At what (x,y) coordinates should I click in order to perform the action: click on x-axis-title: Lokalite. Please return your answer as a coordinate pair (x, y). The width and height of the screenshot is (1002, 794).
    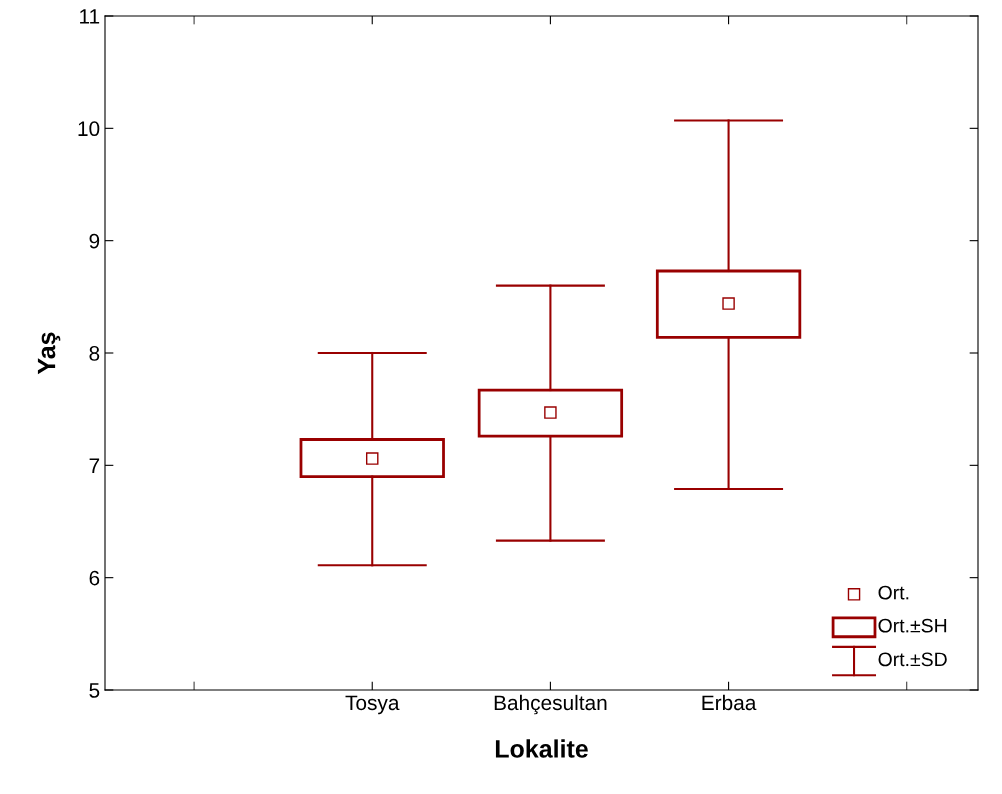
    Looking at the image, I should click on (541, 748).